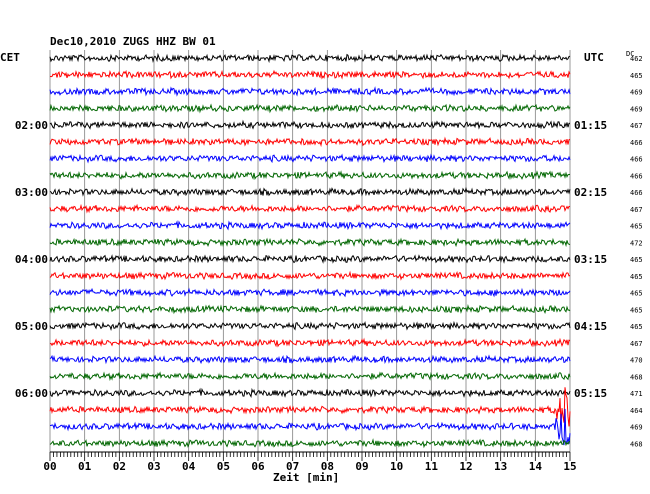 This screenshot has height=494, width=650. I want to click on x-tick-label: 09, so click(361, 466).